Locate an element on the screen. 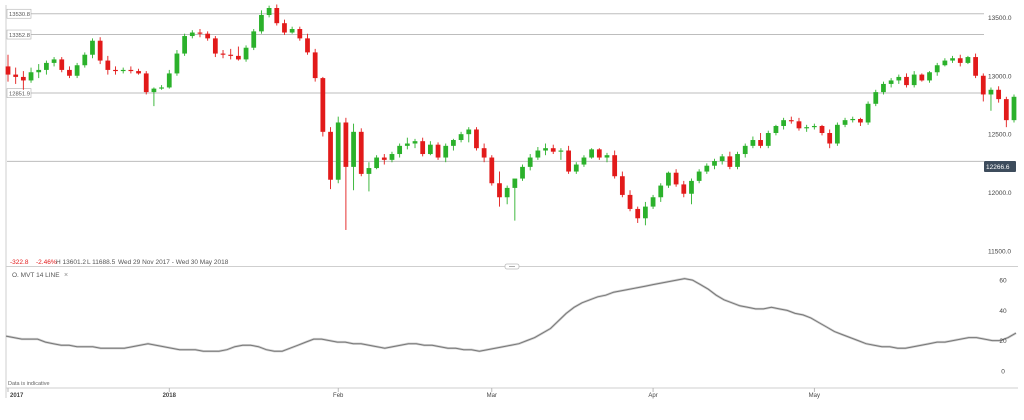 The width and height of the screenshot is (1024, 420). time-tick-label: May is located at coordinates (814, 396).